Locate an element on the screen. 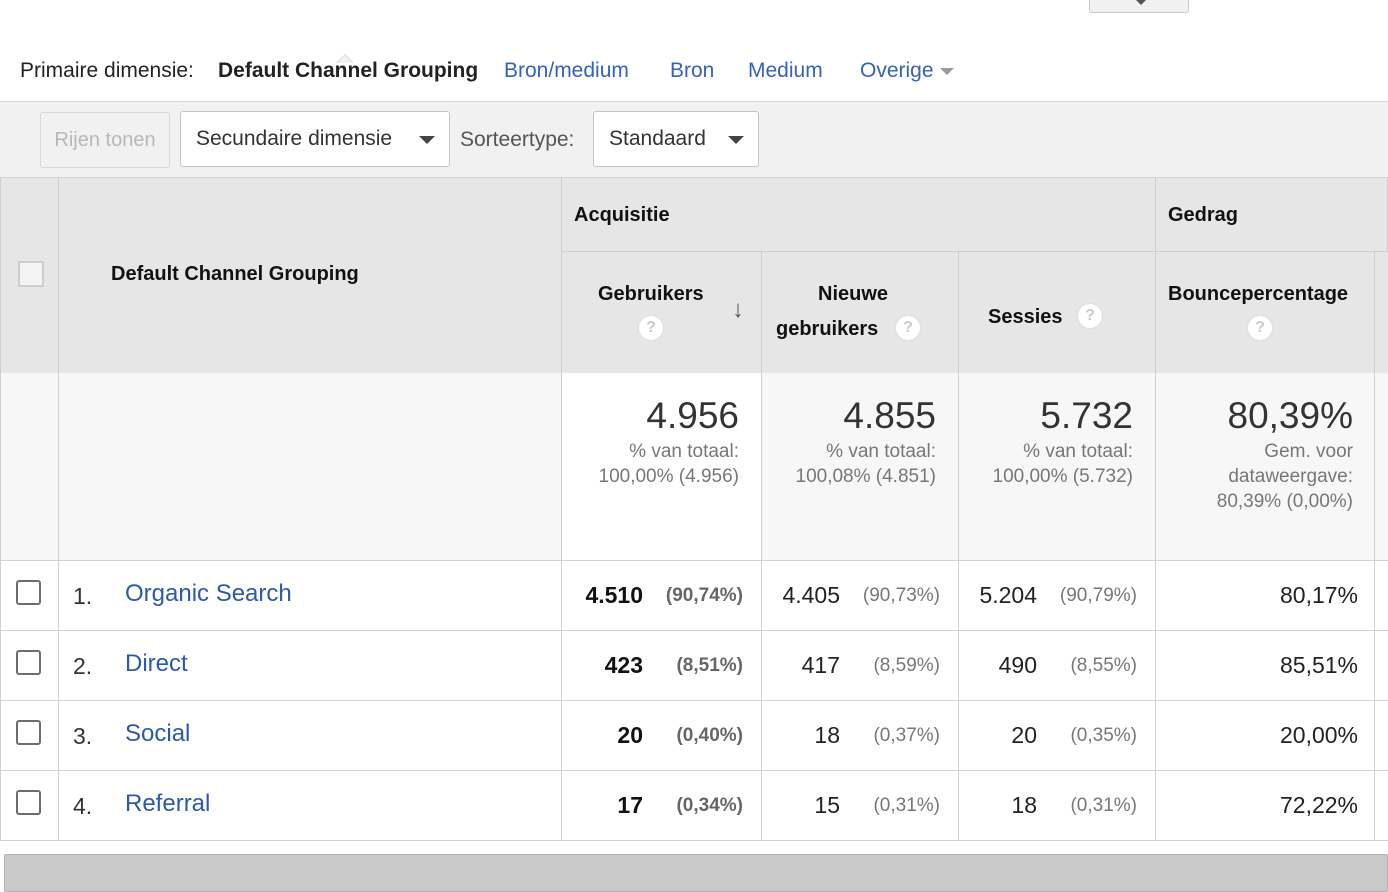 This screenshot has width=1388, height=892. row-bounce-value: 20,00% is located at coordinates (1318, 735).